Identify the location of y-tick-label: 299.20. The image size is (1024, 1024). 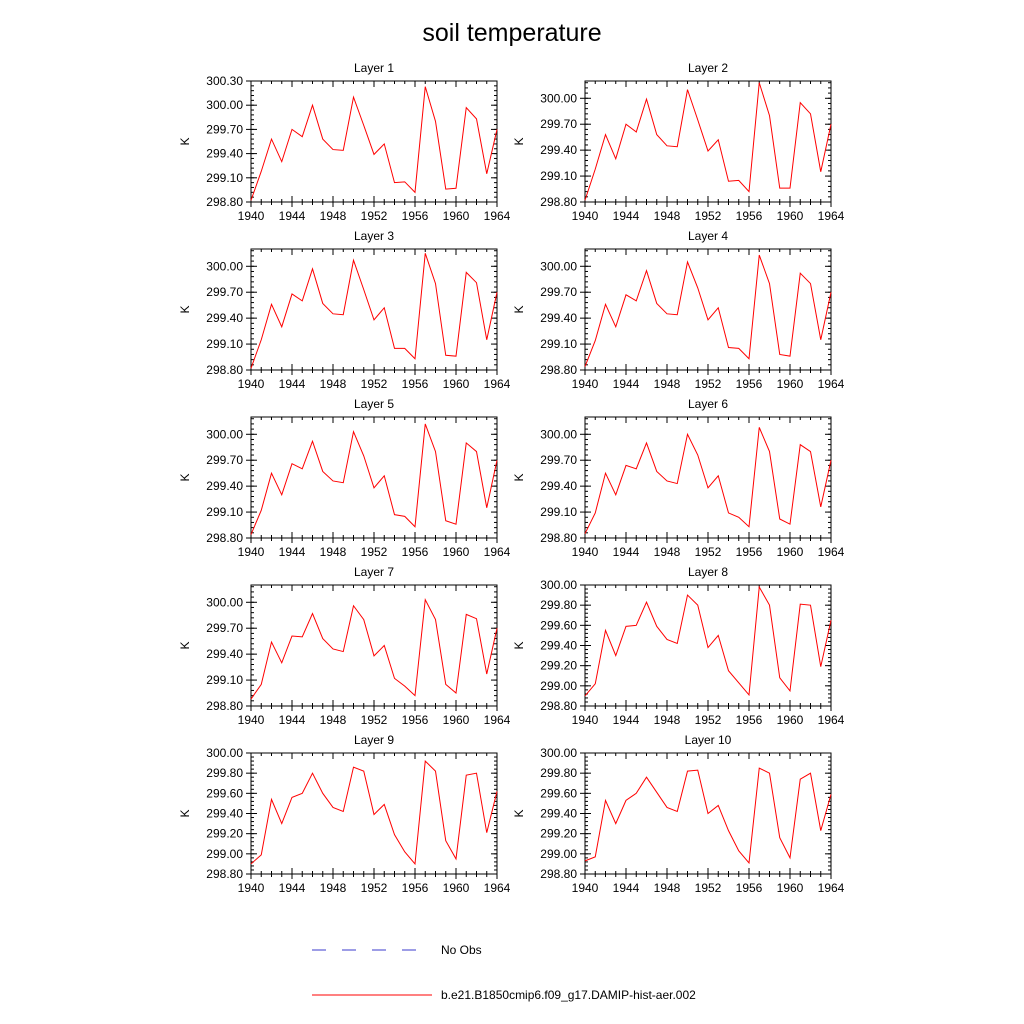
(558, 834).